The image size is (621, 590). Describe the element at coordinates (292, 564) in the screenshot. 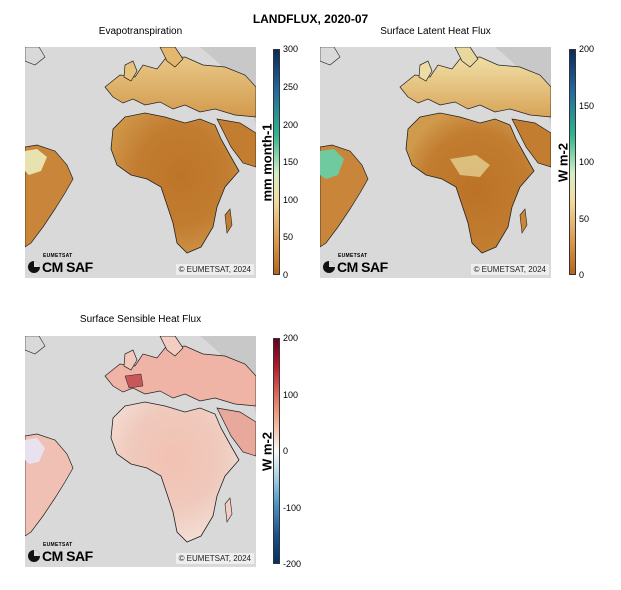

I see `tick-label: -200` at that location.